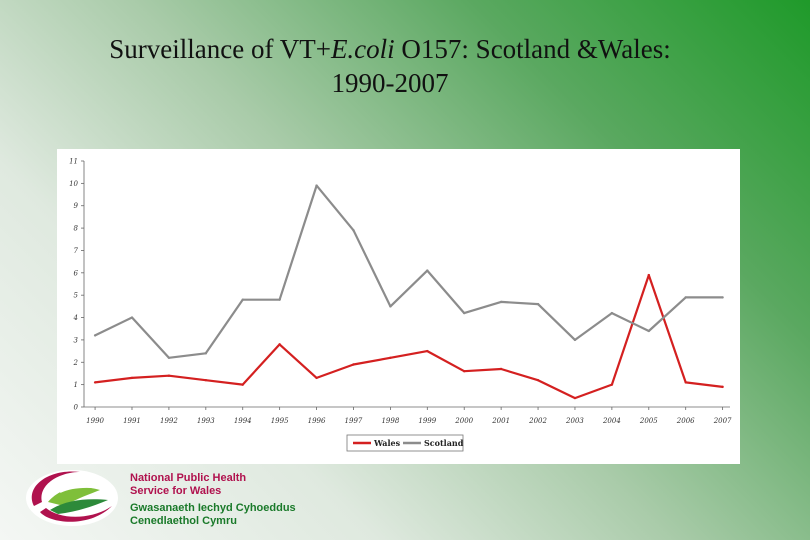 The height and width of the screenshot is (540, 810). I want to click on x-tick-label: 2001, so click(500, 421).